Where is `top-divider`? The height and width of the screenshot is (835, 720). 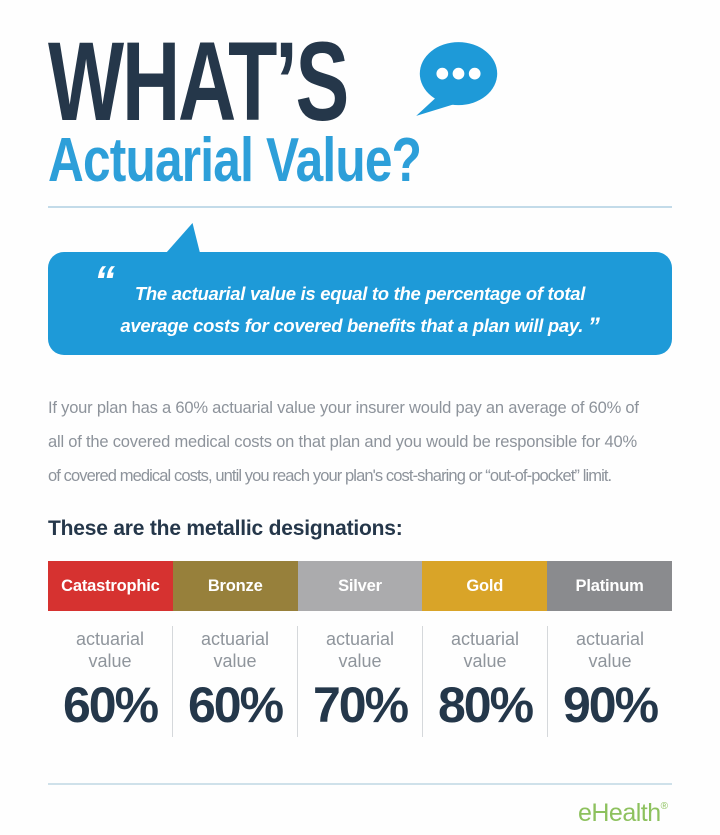
top-divider is located at coordinates (360, 207).